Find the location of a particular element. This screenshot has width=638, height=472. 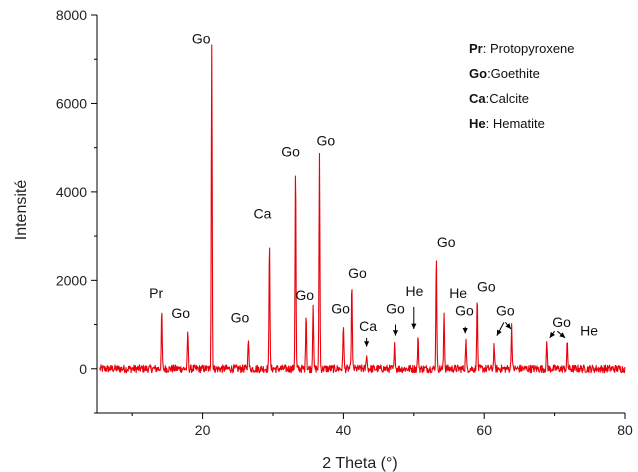

legend-entry: He: Hematite is located at coordinates (507, 123).